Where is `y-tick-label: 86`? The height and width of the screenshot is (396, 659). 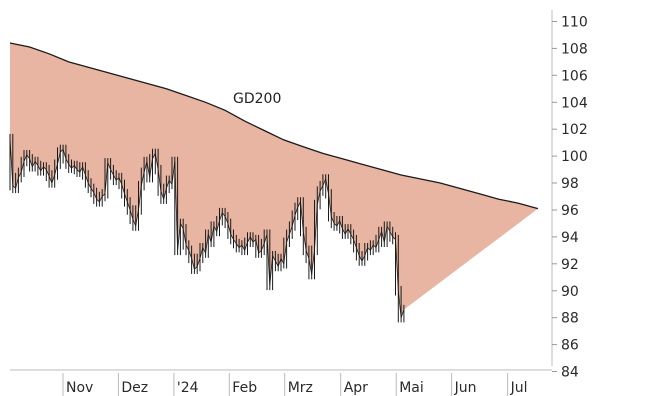 y-tick-label: 86 is located at coordinates (570, 346).